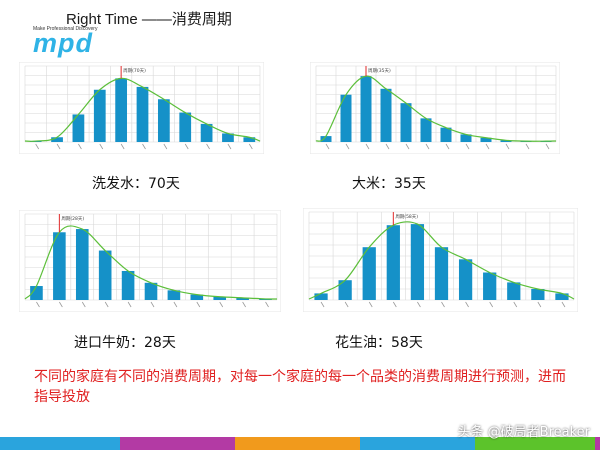  I want to click on cycle-marker-label: 周期(70天), so click(134, 71).